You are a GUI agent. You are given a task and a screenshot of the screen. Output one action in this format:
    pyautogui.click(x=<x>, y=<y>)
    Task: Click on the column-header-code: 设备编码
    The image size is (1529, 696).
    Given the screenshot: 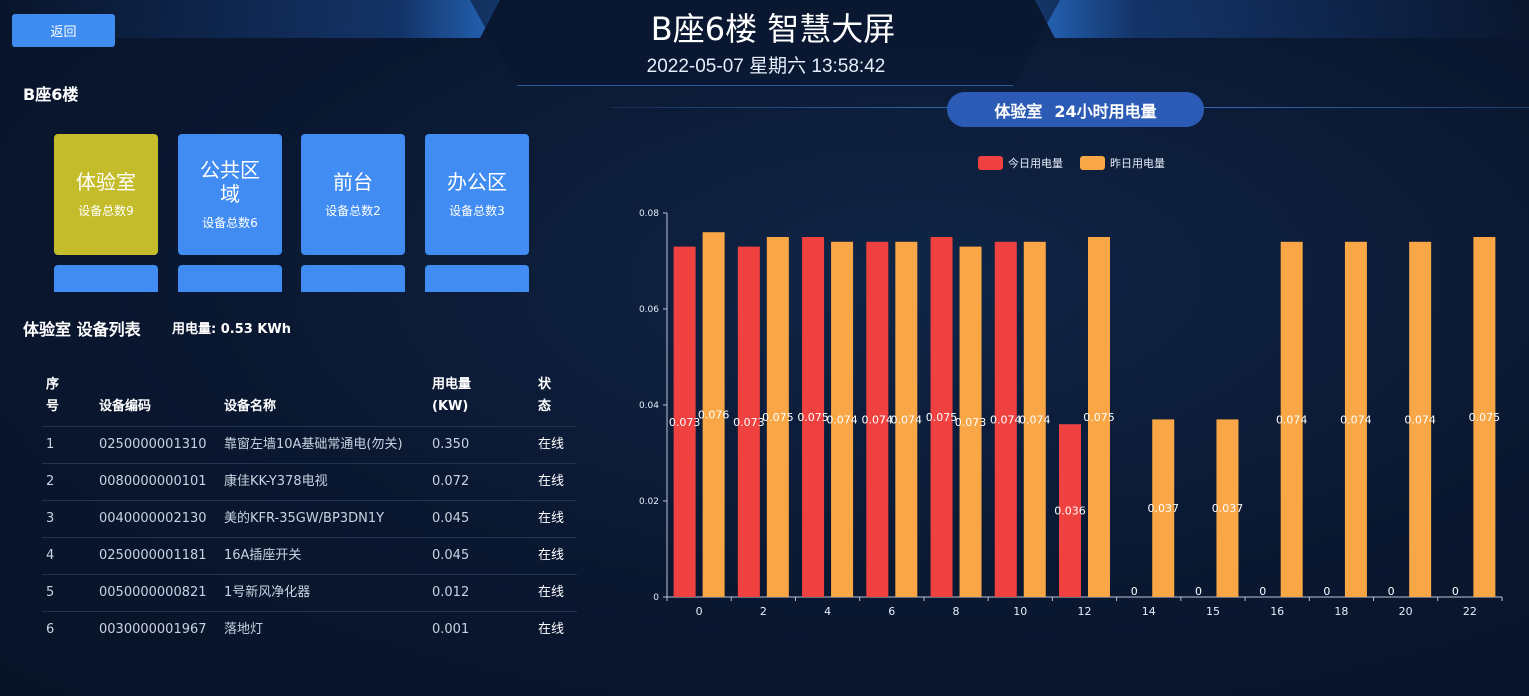 What is the action you would take?
    pyautogui.click(x=125, y=406)
    